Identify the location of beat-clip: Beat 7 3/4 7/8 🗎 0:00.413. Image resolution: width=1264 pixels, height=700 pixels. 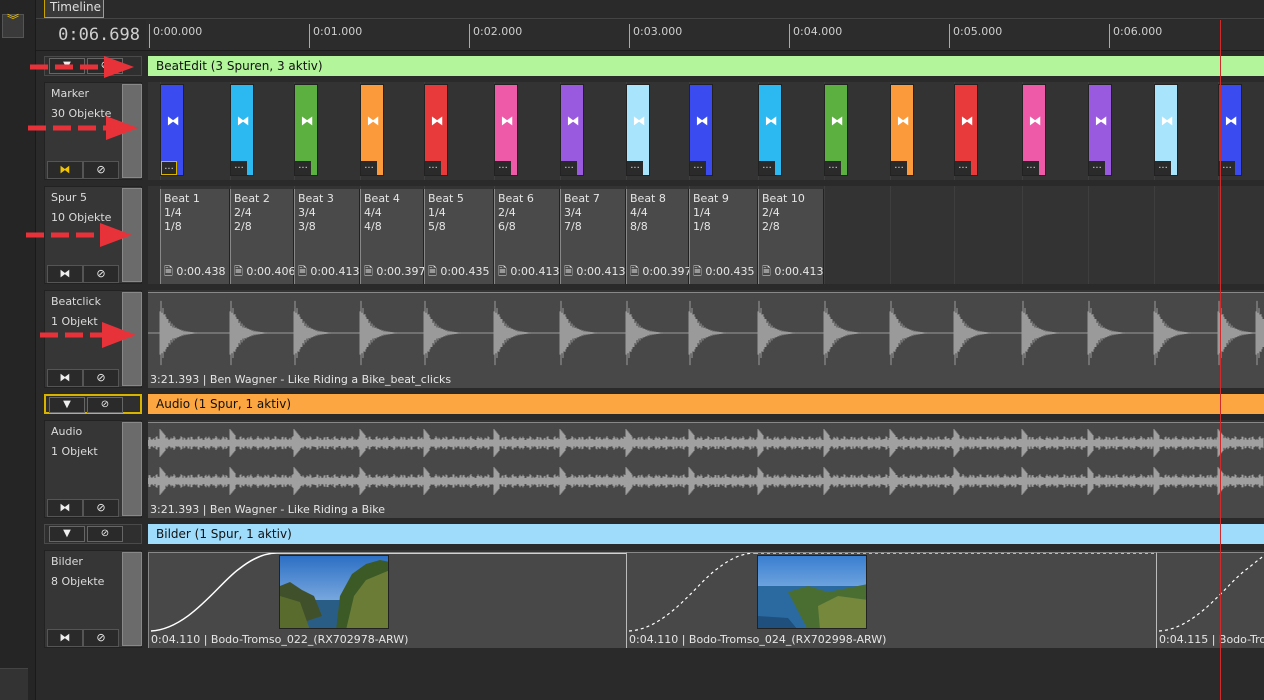
(593, 236).